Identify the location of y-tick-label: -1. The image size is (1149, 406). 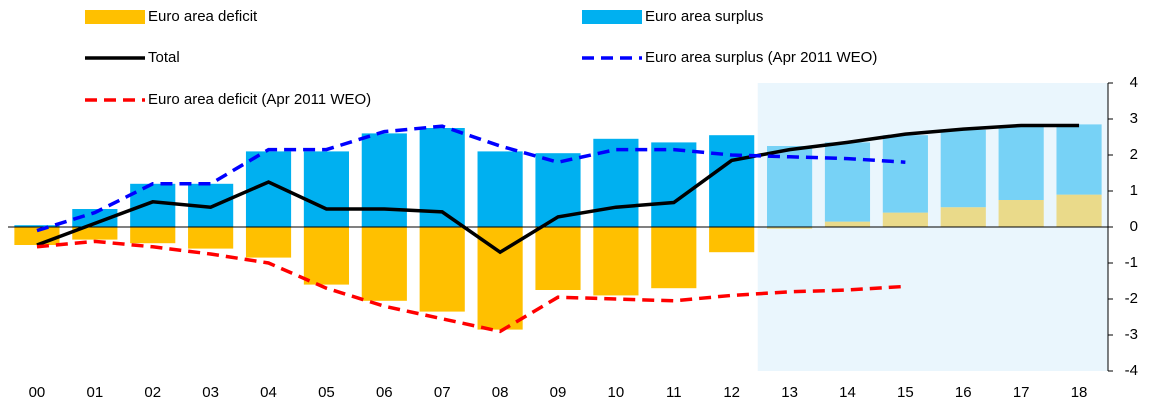
(1131, 262).